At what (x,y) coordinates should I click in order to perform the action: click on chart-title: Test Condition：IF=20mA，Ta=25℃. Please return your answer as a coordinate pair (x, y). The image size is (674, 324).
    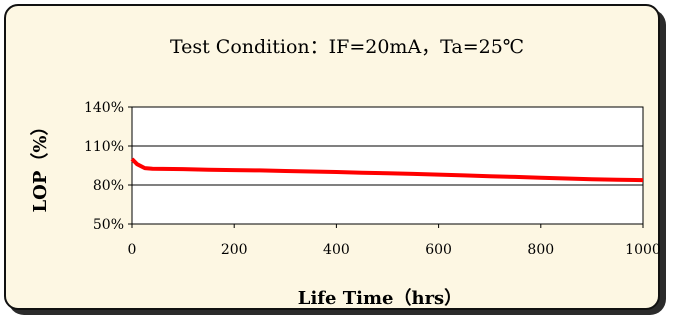
    Looking at the image, I should click on (347, 47).